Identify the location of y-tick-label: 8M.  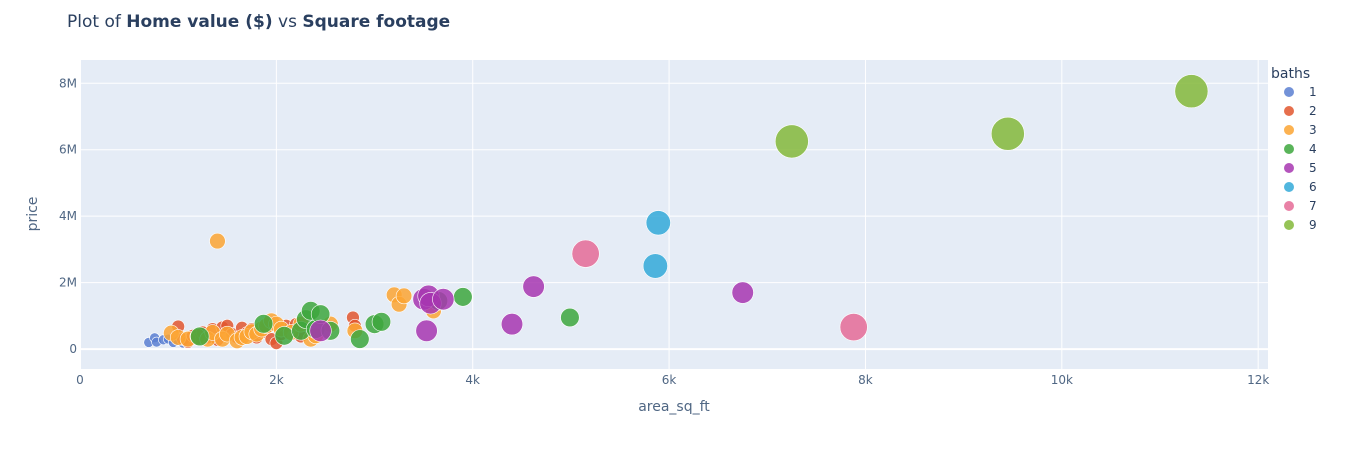
(68, 83).